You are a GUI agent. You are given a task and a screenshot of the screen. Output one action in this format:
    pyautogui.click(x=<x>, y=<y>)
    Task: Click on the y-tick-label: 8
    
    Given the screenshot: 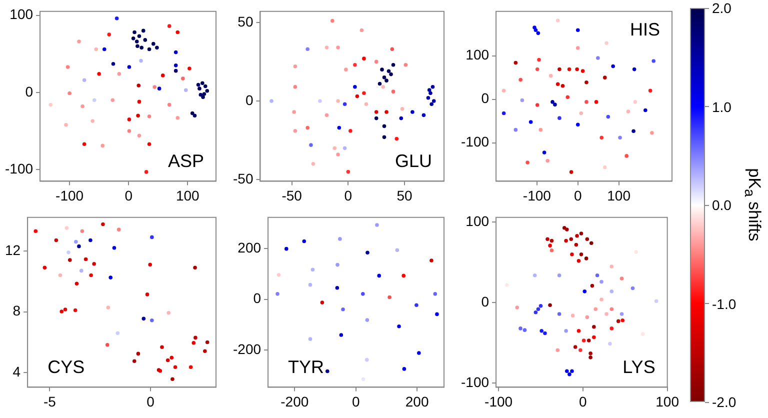 What is the action you would take?
    pyautogui.click(x=16, y=310)
    